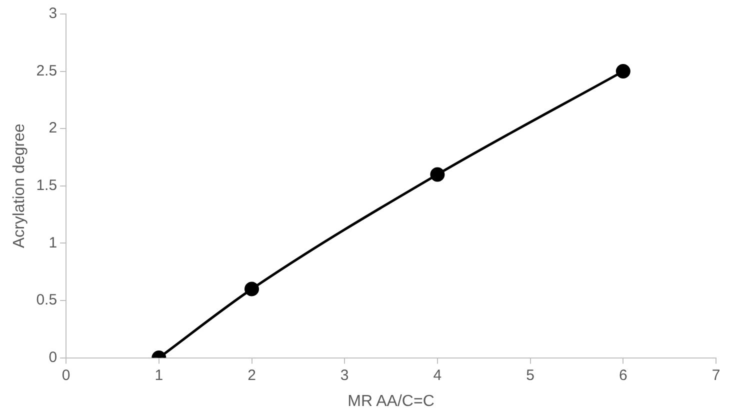 This screenshot has width=734, height=419. Describe the element at coordinates (47, 185) in the screenshot. I see `y-tick-label: 1.5` at that location.